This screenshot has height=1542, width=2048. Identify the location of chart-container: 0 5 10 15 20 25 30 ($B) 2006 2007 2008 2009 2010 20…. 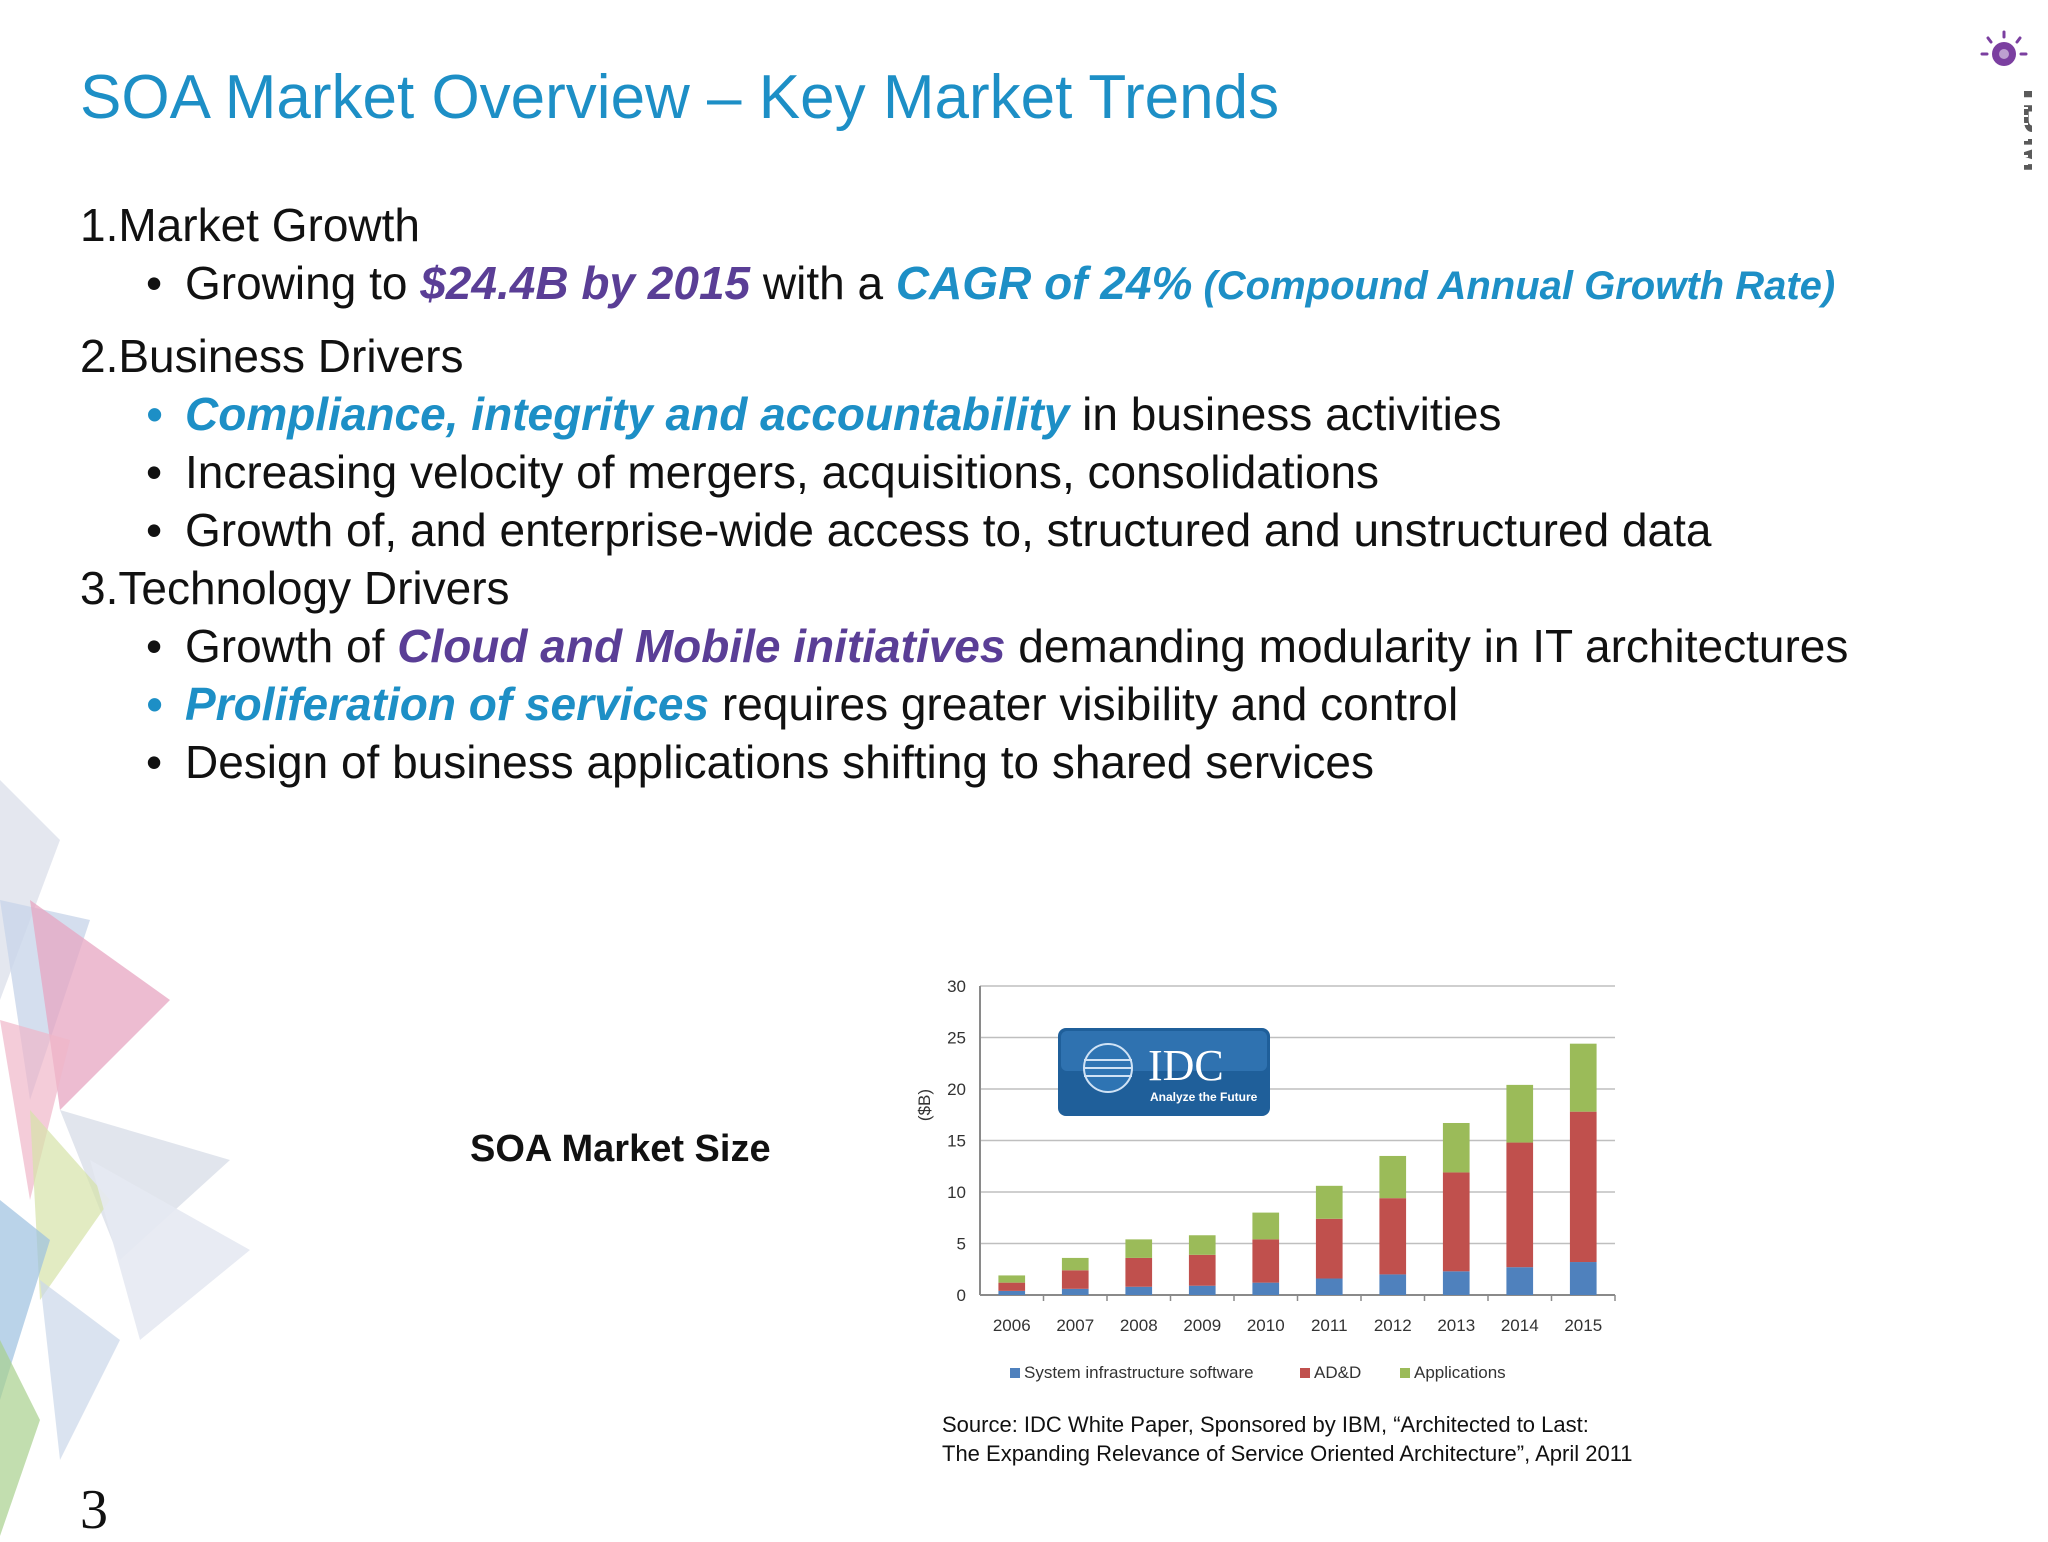
(1280, 1187).